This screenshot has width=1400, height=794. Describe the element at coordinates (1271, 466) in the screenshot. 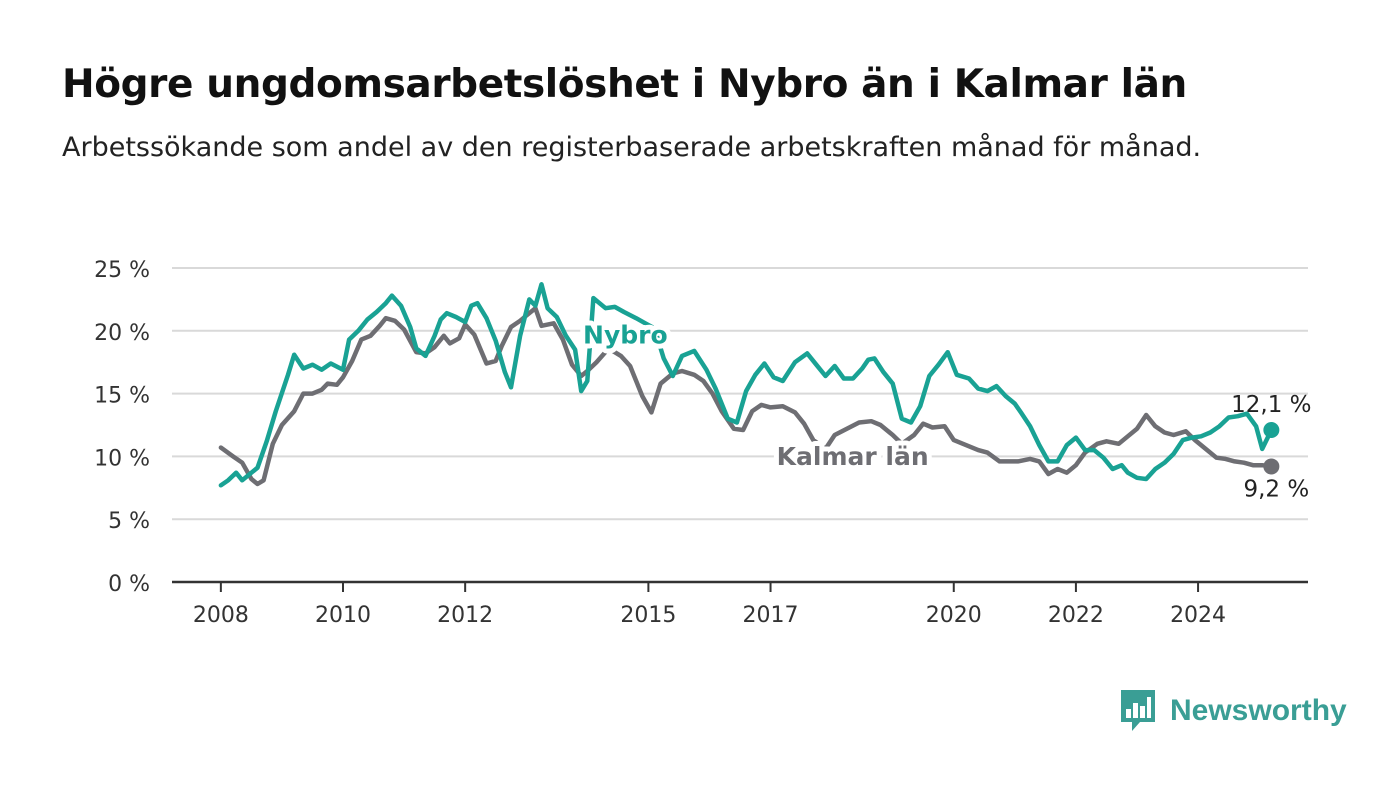

I see `series-end-point-kalmar-l-n` at that location.